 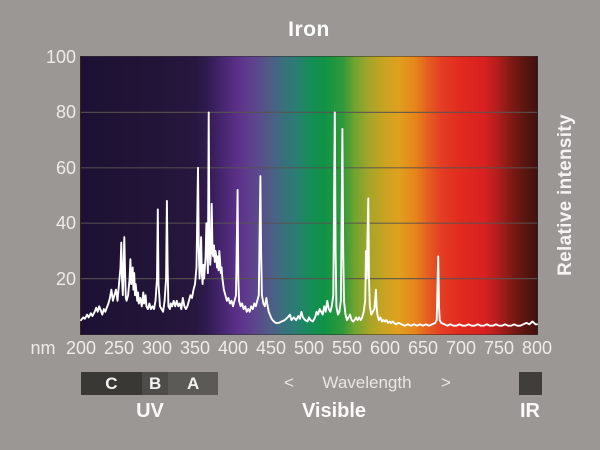 What do you see at coordinates (309, 29) in the screenshot?
I see `chart-title: Iron` at bounding box center [309, 29].